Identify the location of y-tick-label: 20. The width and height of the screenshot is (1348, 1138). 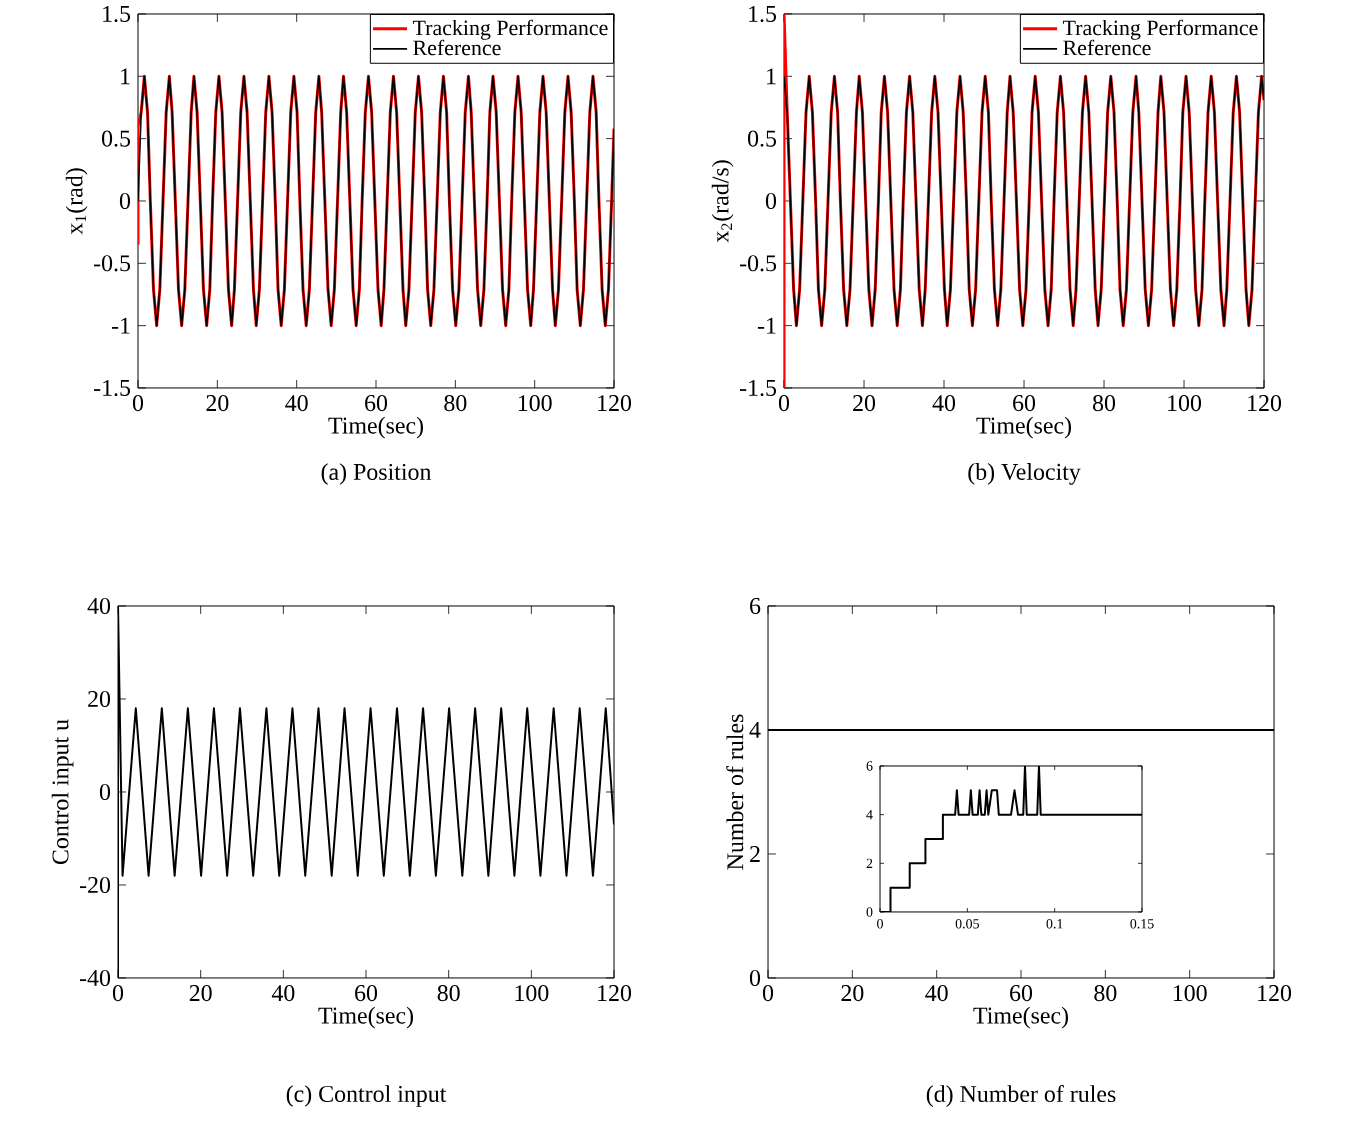
(99, 699).